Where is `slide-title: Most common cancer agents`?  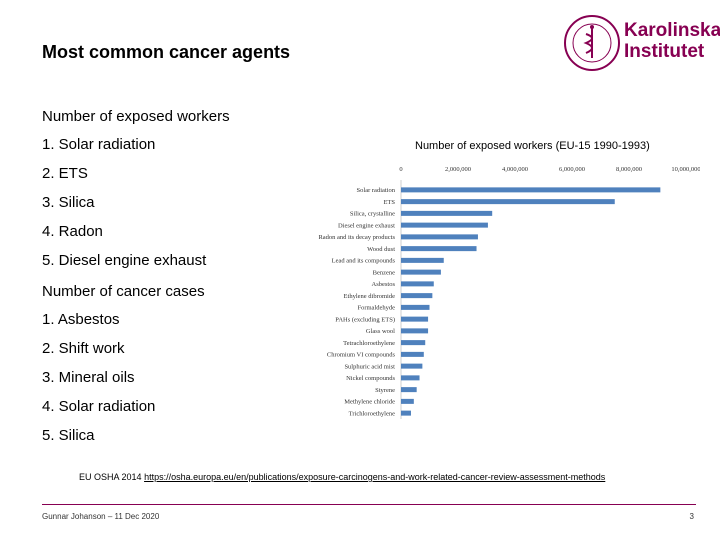 slide-title: Most common cancer agents is located at coordinates (166, 52).